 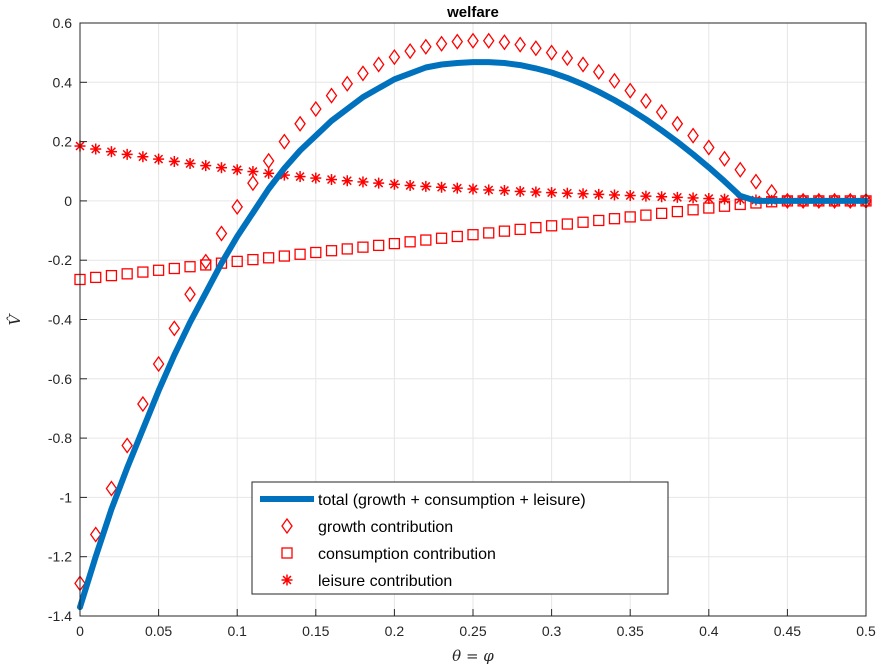 I want to click on y-tick-label: -1, so click(x=66, y=497).